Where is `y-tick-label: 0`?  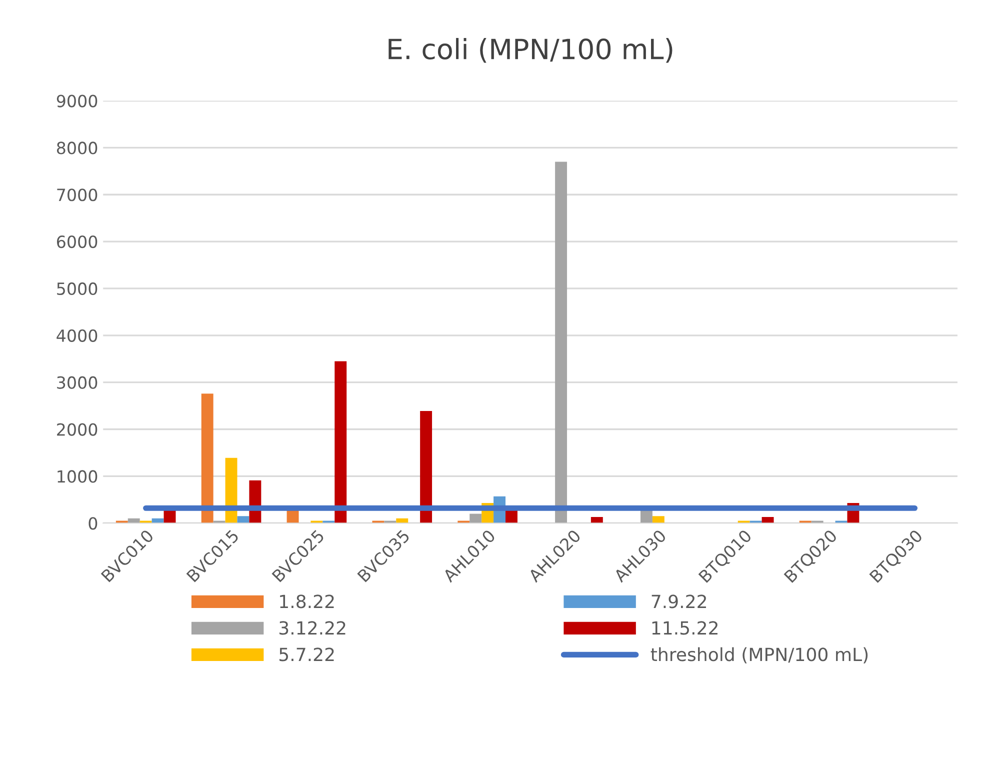 y-tick-label: 0 is located at coordinates (93, 523).